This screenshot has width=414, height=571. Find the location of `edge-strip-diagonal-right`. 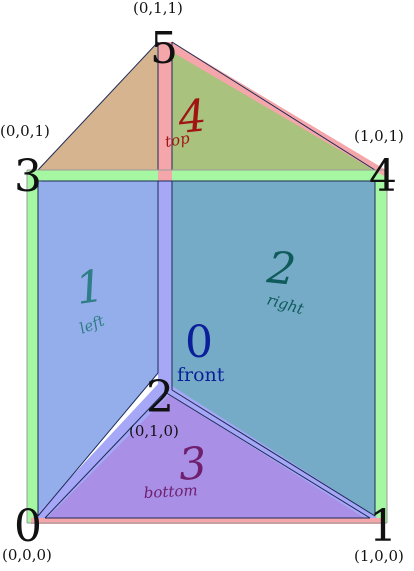

edge-strip-diagonal-right is located at coordinates (271, 454).